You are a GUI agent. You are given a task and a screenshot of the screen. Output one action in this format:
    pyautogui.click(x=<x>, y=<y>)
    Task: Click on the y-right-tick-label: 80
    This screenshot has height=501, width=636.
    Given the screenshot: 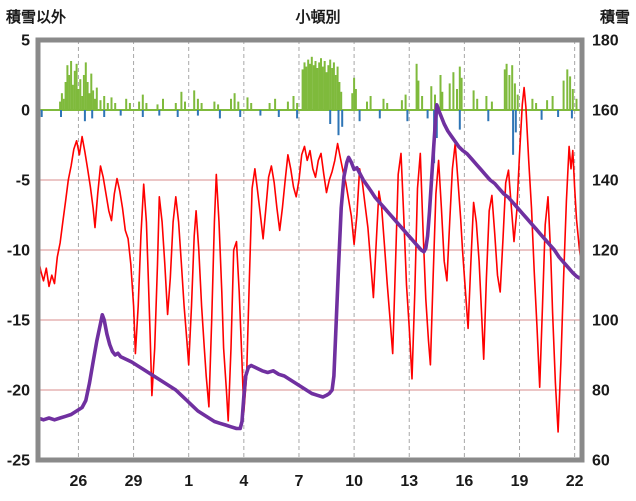 What is the action you would take?
    pyautogui.click(x=601, y=391)
    